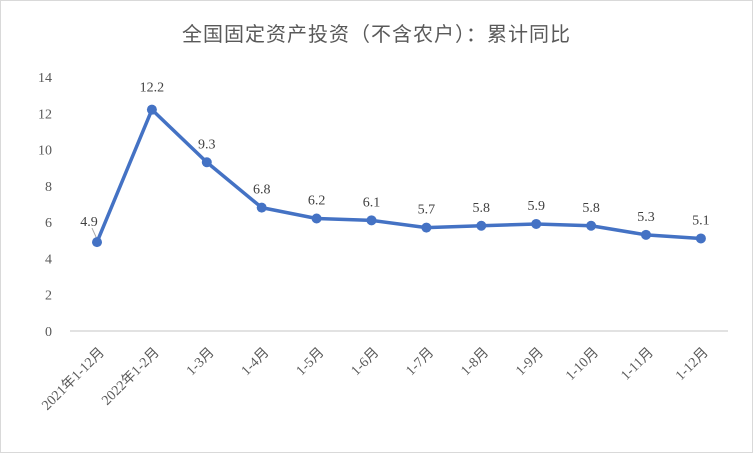 This screenshot has height=453, width=753. Describe the element at coordinates (691, 364) in the screenshot. I see `x-tick-label: 1-12月` at that location.